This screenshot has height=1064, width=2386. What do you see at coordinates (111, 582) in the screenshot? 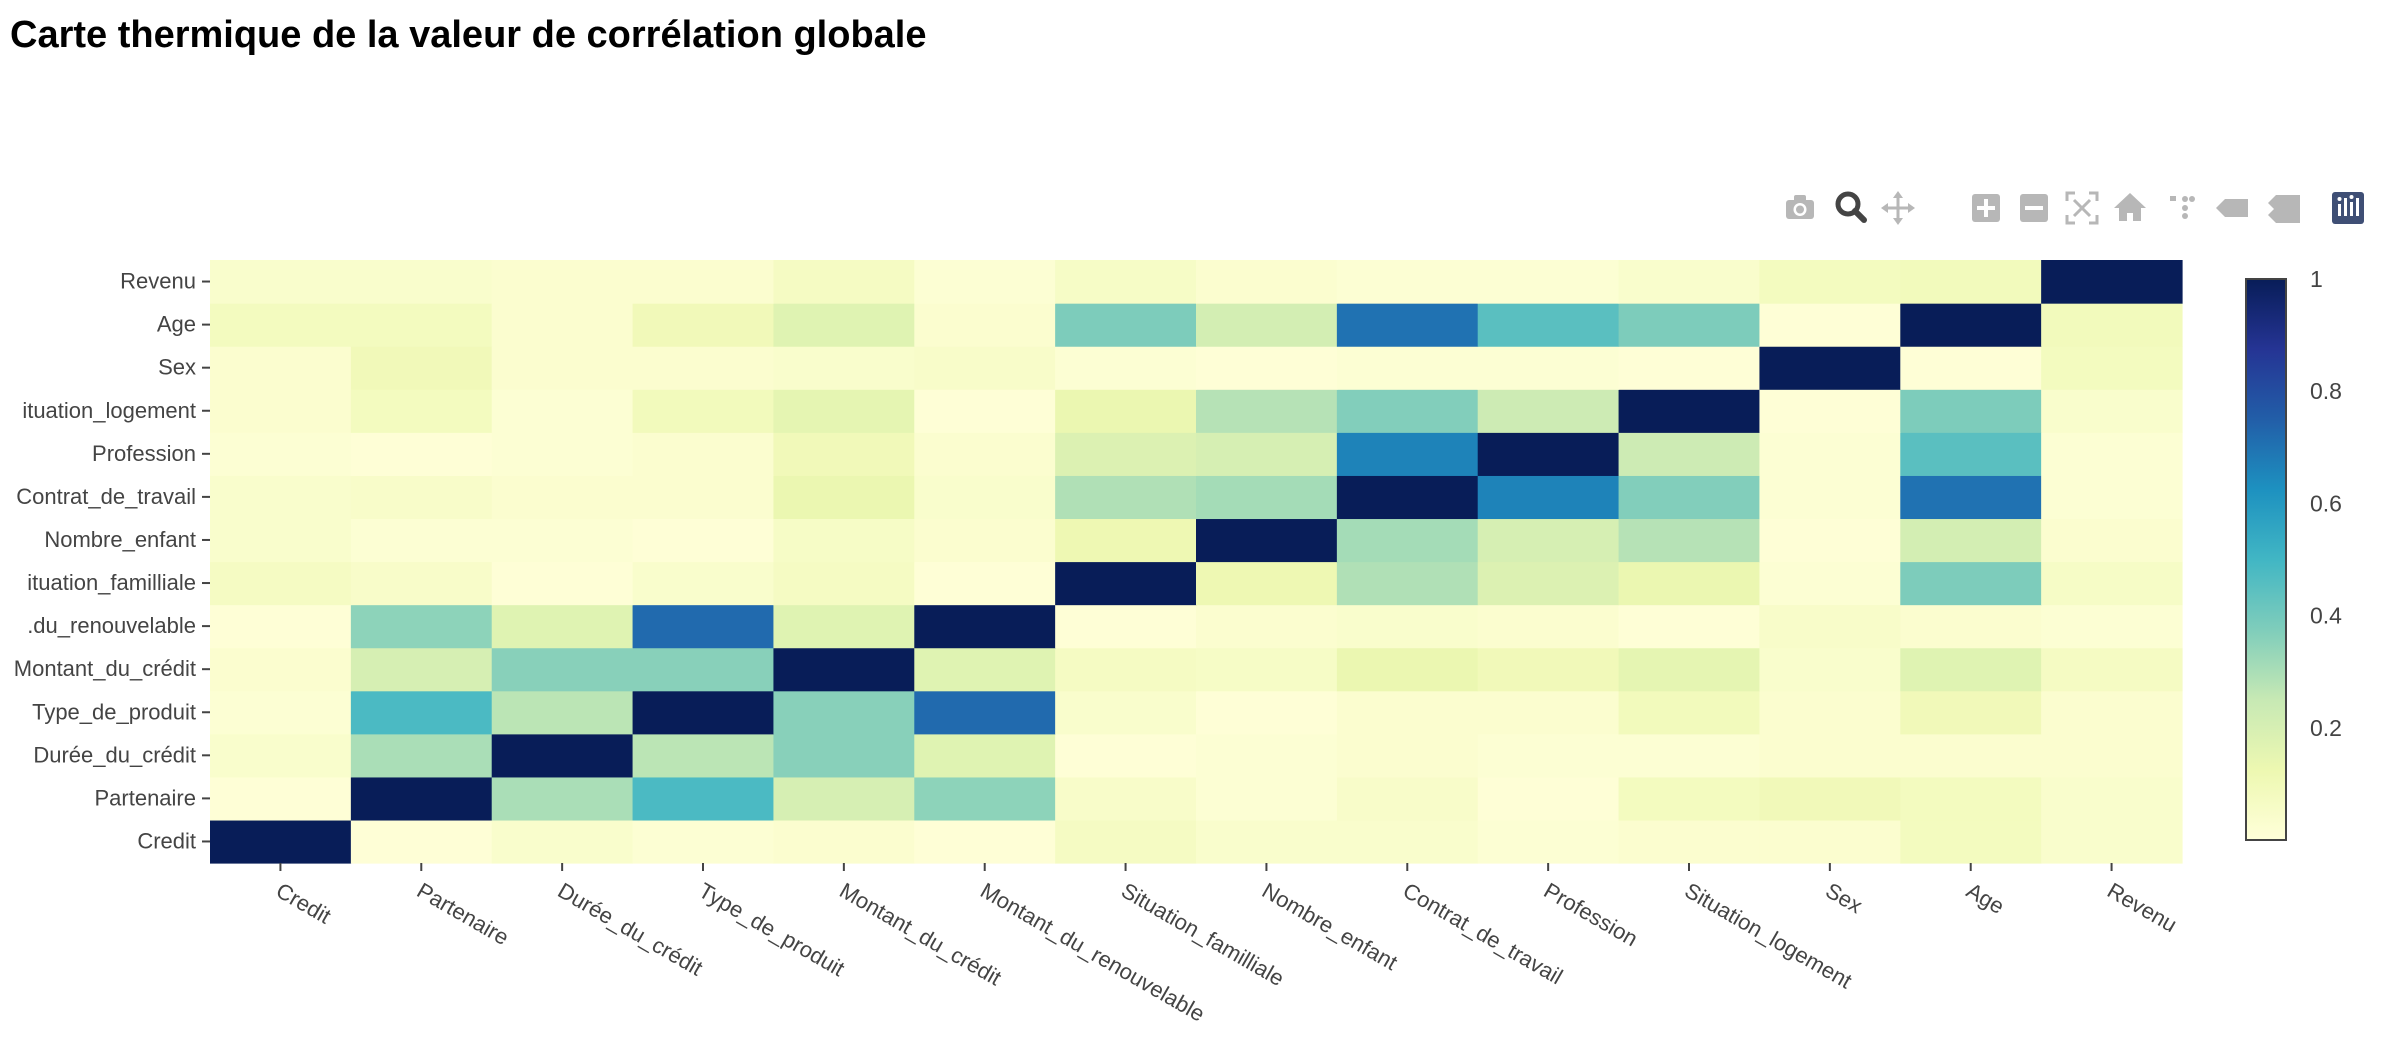
I see `y-tick-label: ituation_familliale` at bounding box center [111, 582].